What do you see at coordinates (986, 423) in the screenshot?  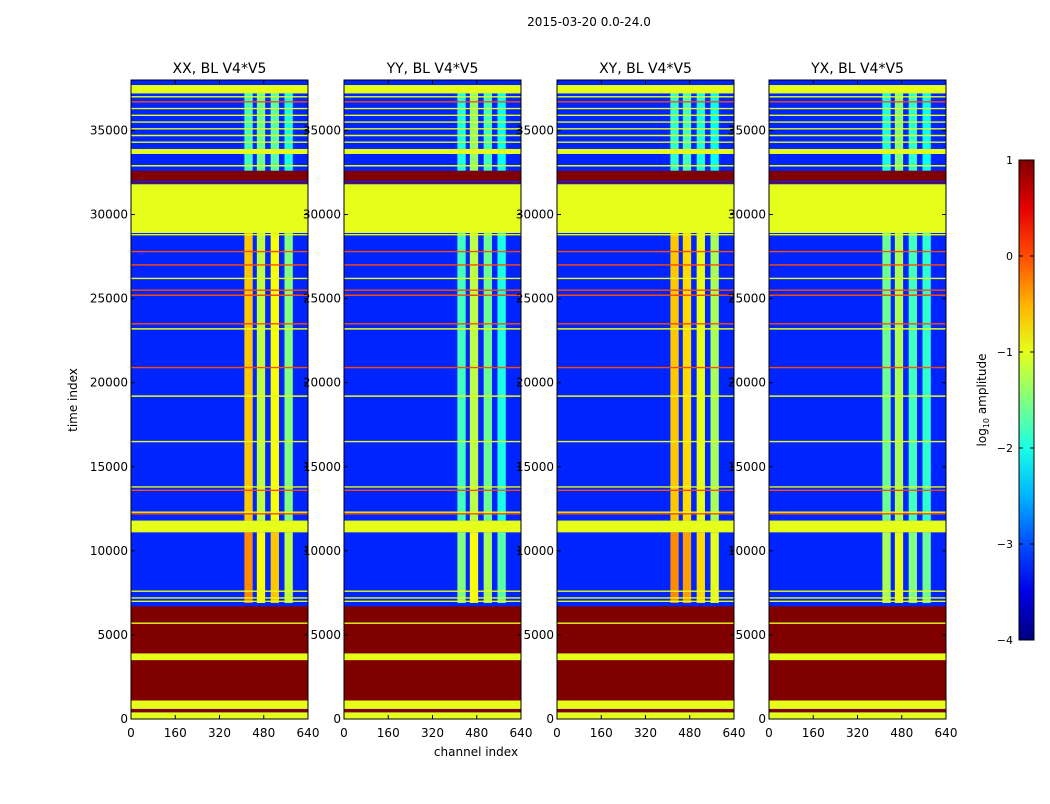 I see `colorbar-label-base: 10` at bounding box center [986, 423].